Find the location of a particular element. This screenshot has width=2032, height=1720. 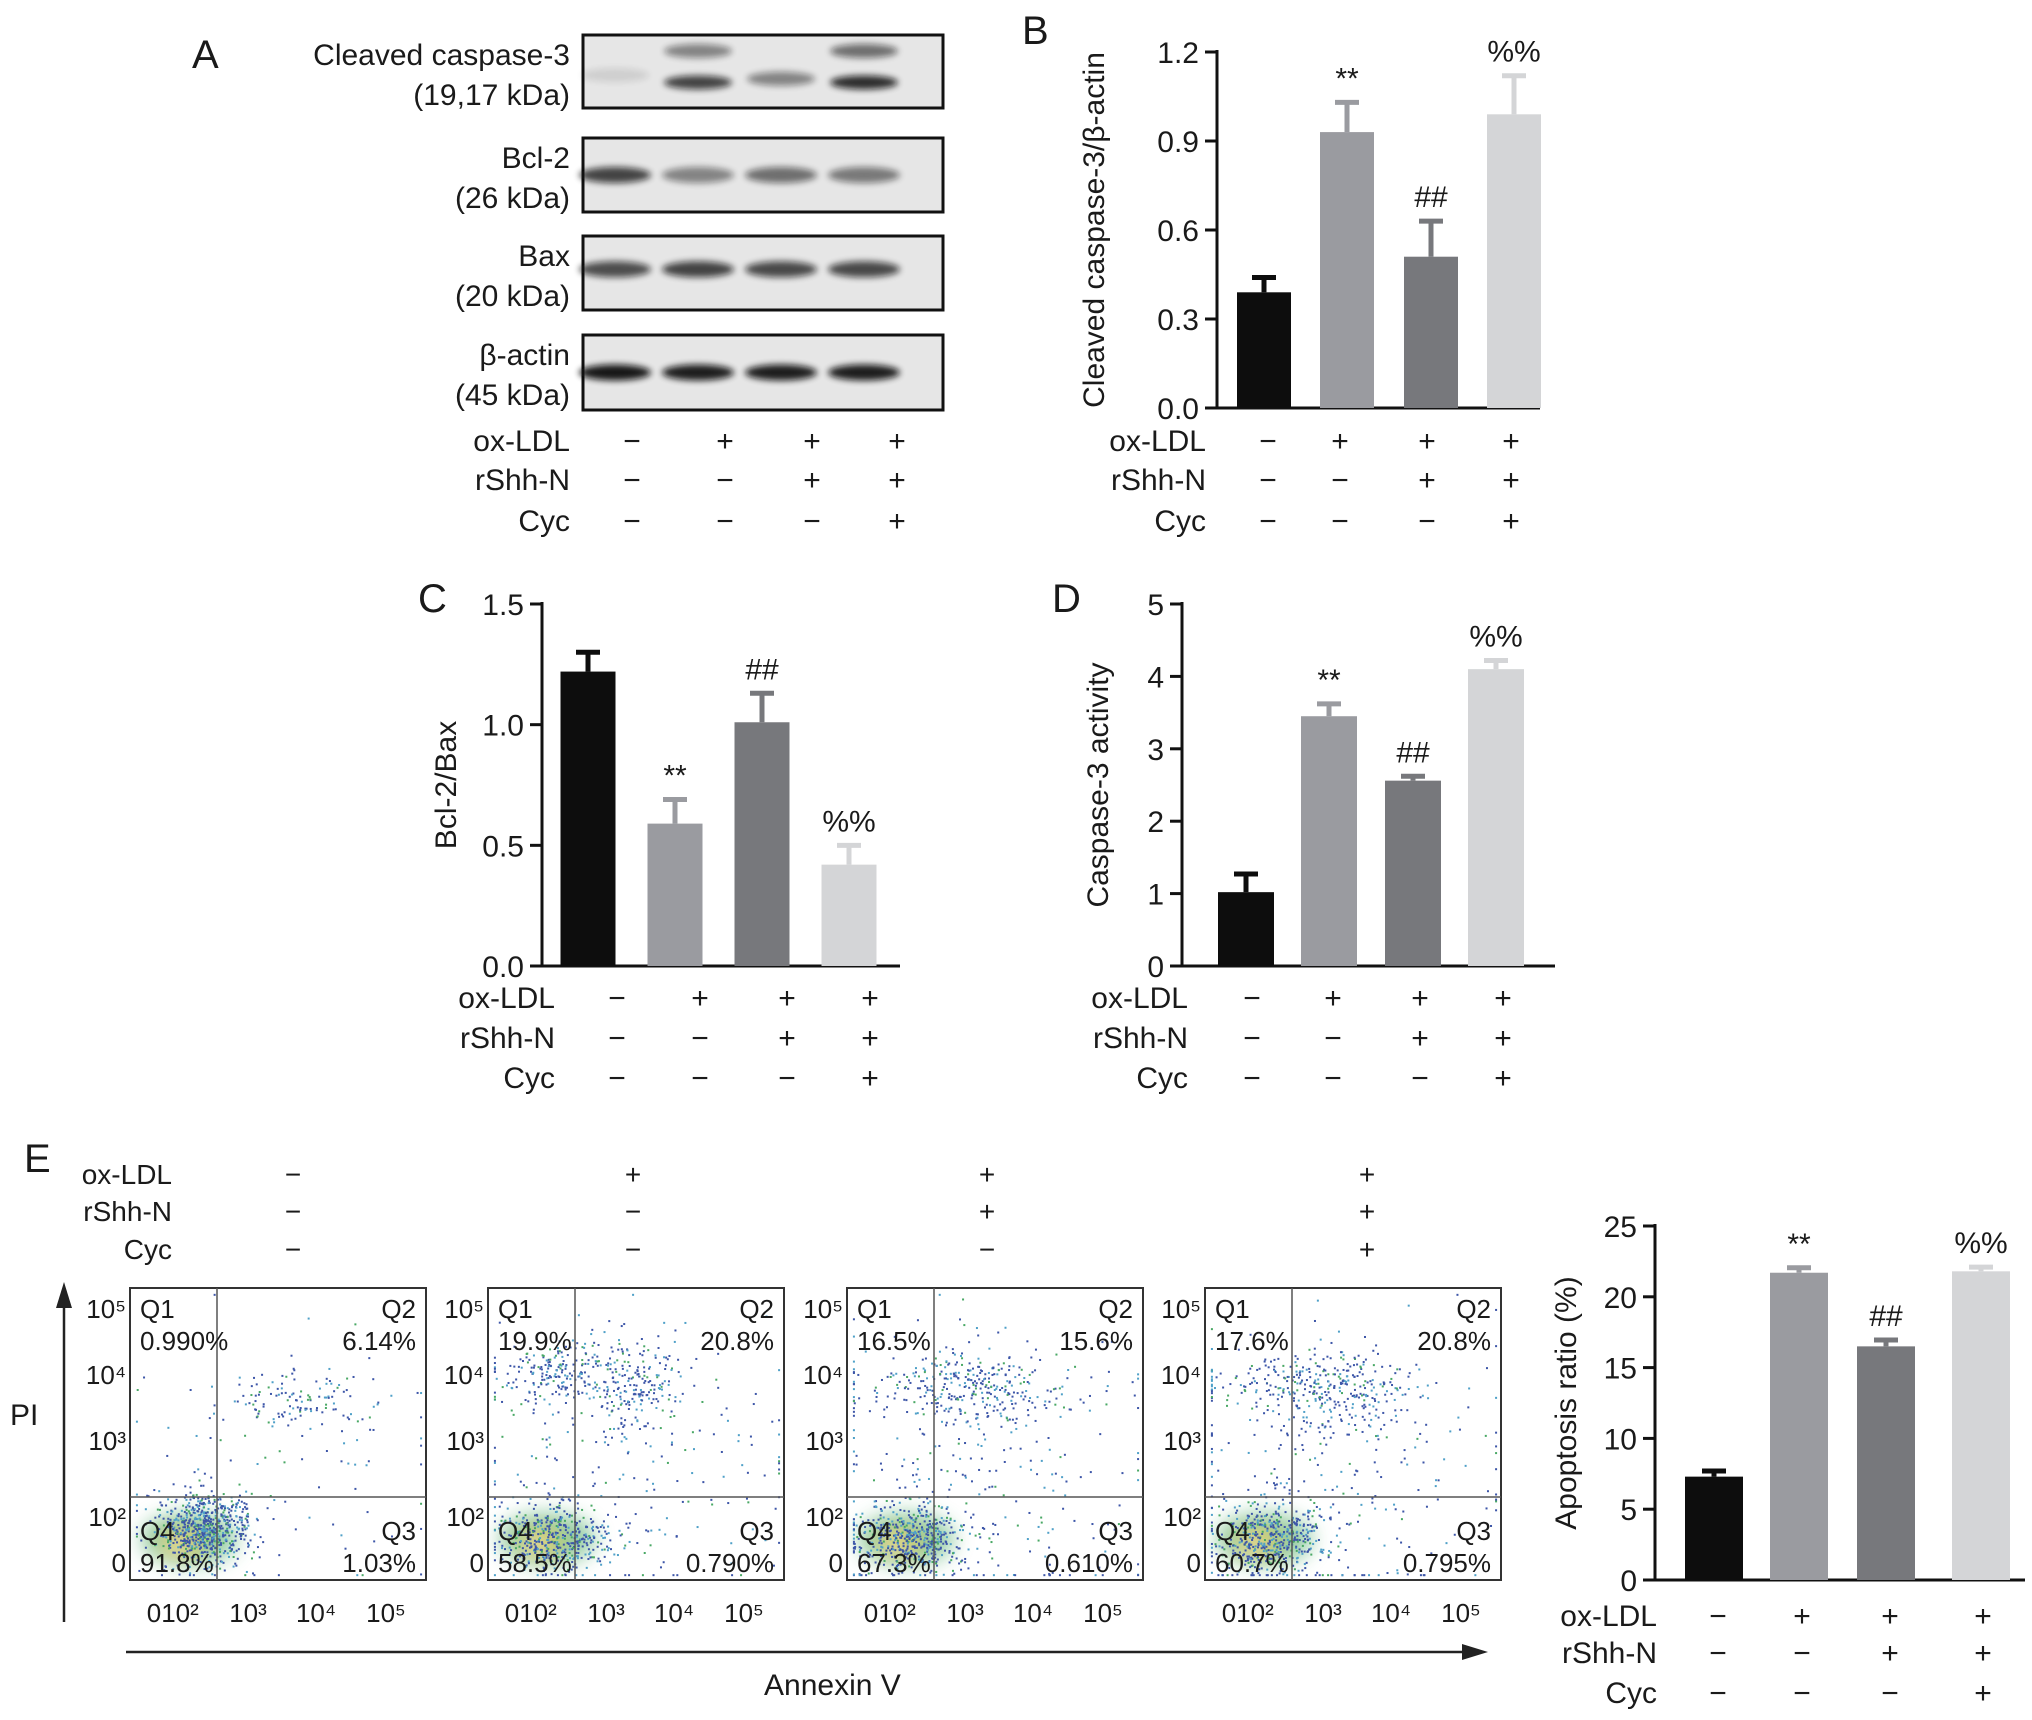

flow-y-axis-label: PI is located at coordinates (24, 1415).